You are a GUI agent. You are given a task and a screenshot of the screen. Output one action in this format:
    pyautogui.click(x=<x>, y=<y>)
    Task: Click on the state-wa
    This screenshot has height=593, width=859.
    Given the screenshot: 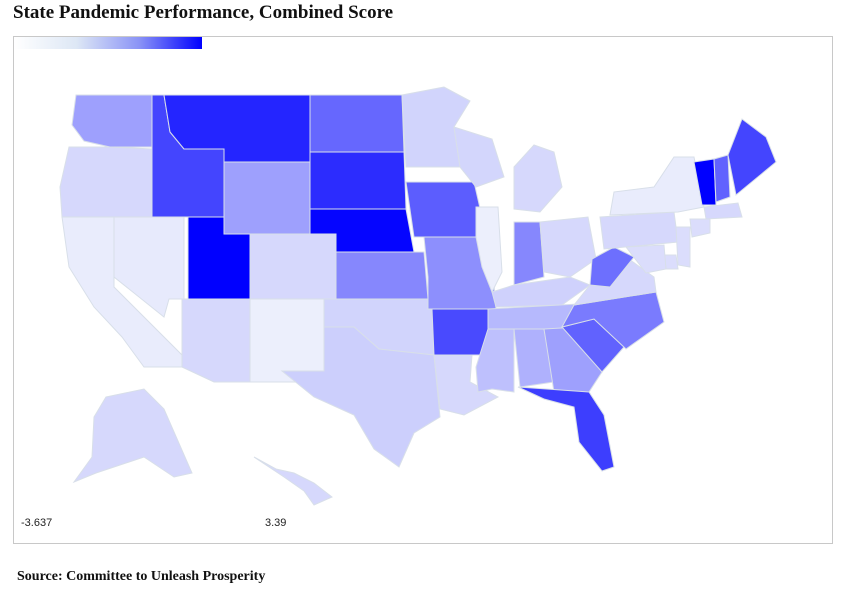 What is the action you would take?
    pyautogui.click(x=118, y=121)
    